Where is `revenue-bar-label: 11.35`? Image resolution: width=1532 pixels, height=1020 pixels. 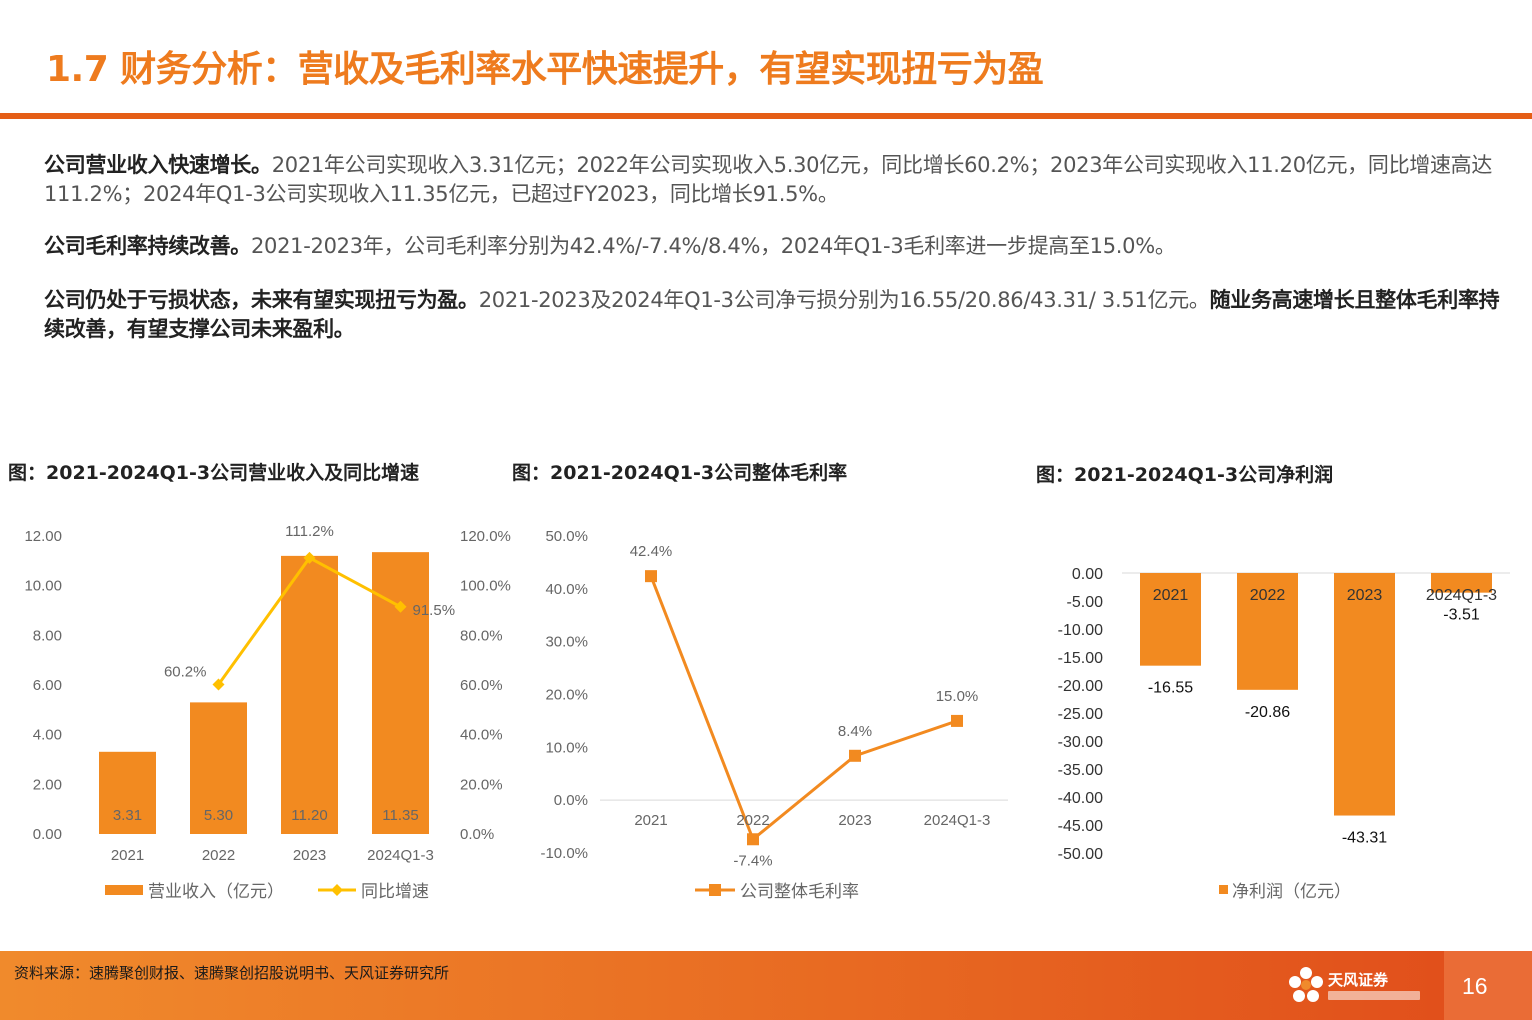 revenue-bar-label: 11.35 is located at coordinates (400, 815).